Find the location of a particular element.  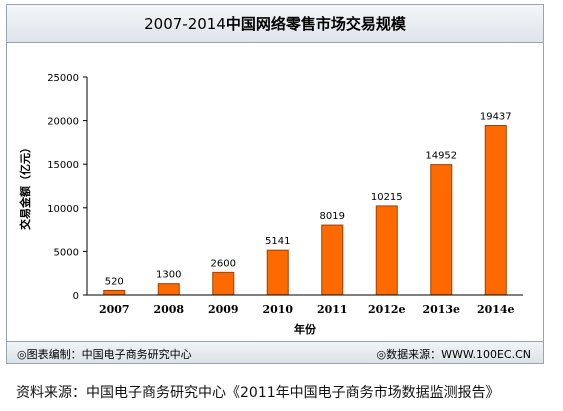

data-label-2014e: 19437 is located at coordinates (496, 117).